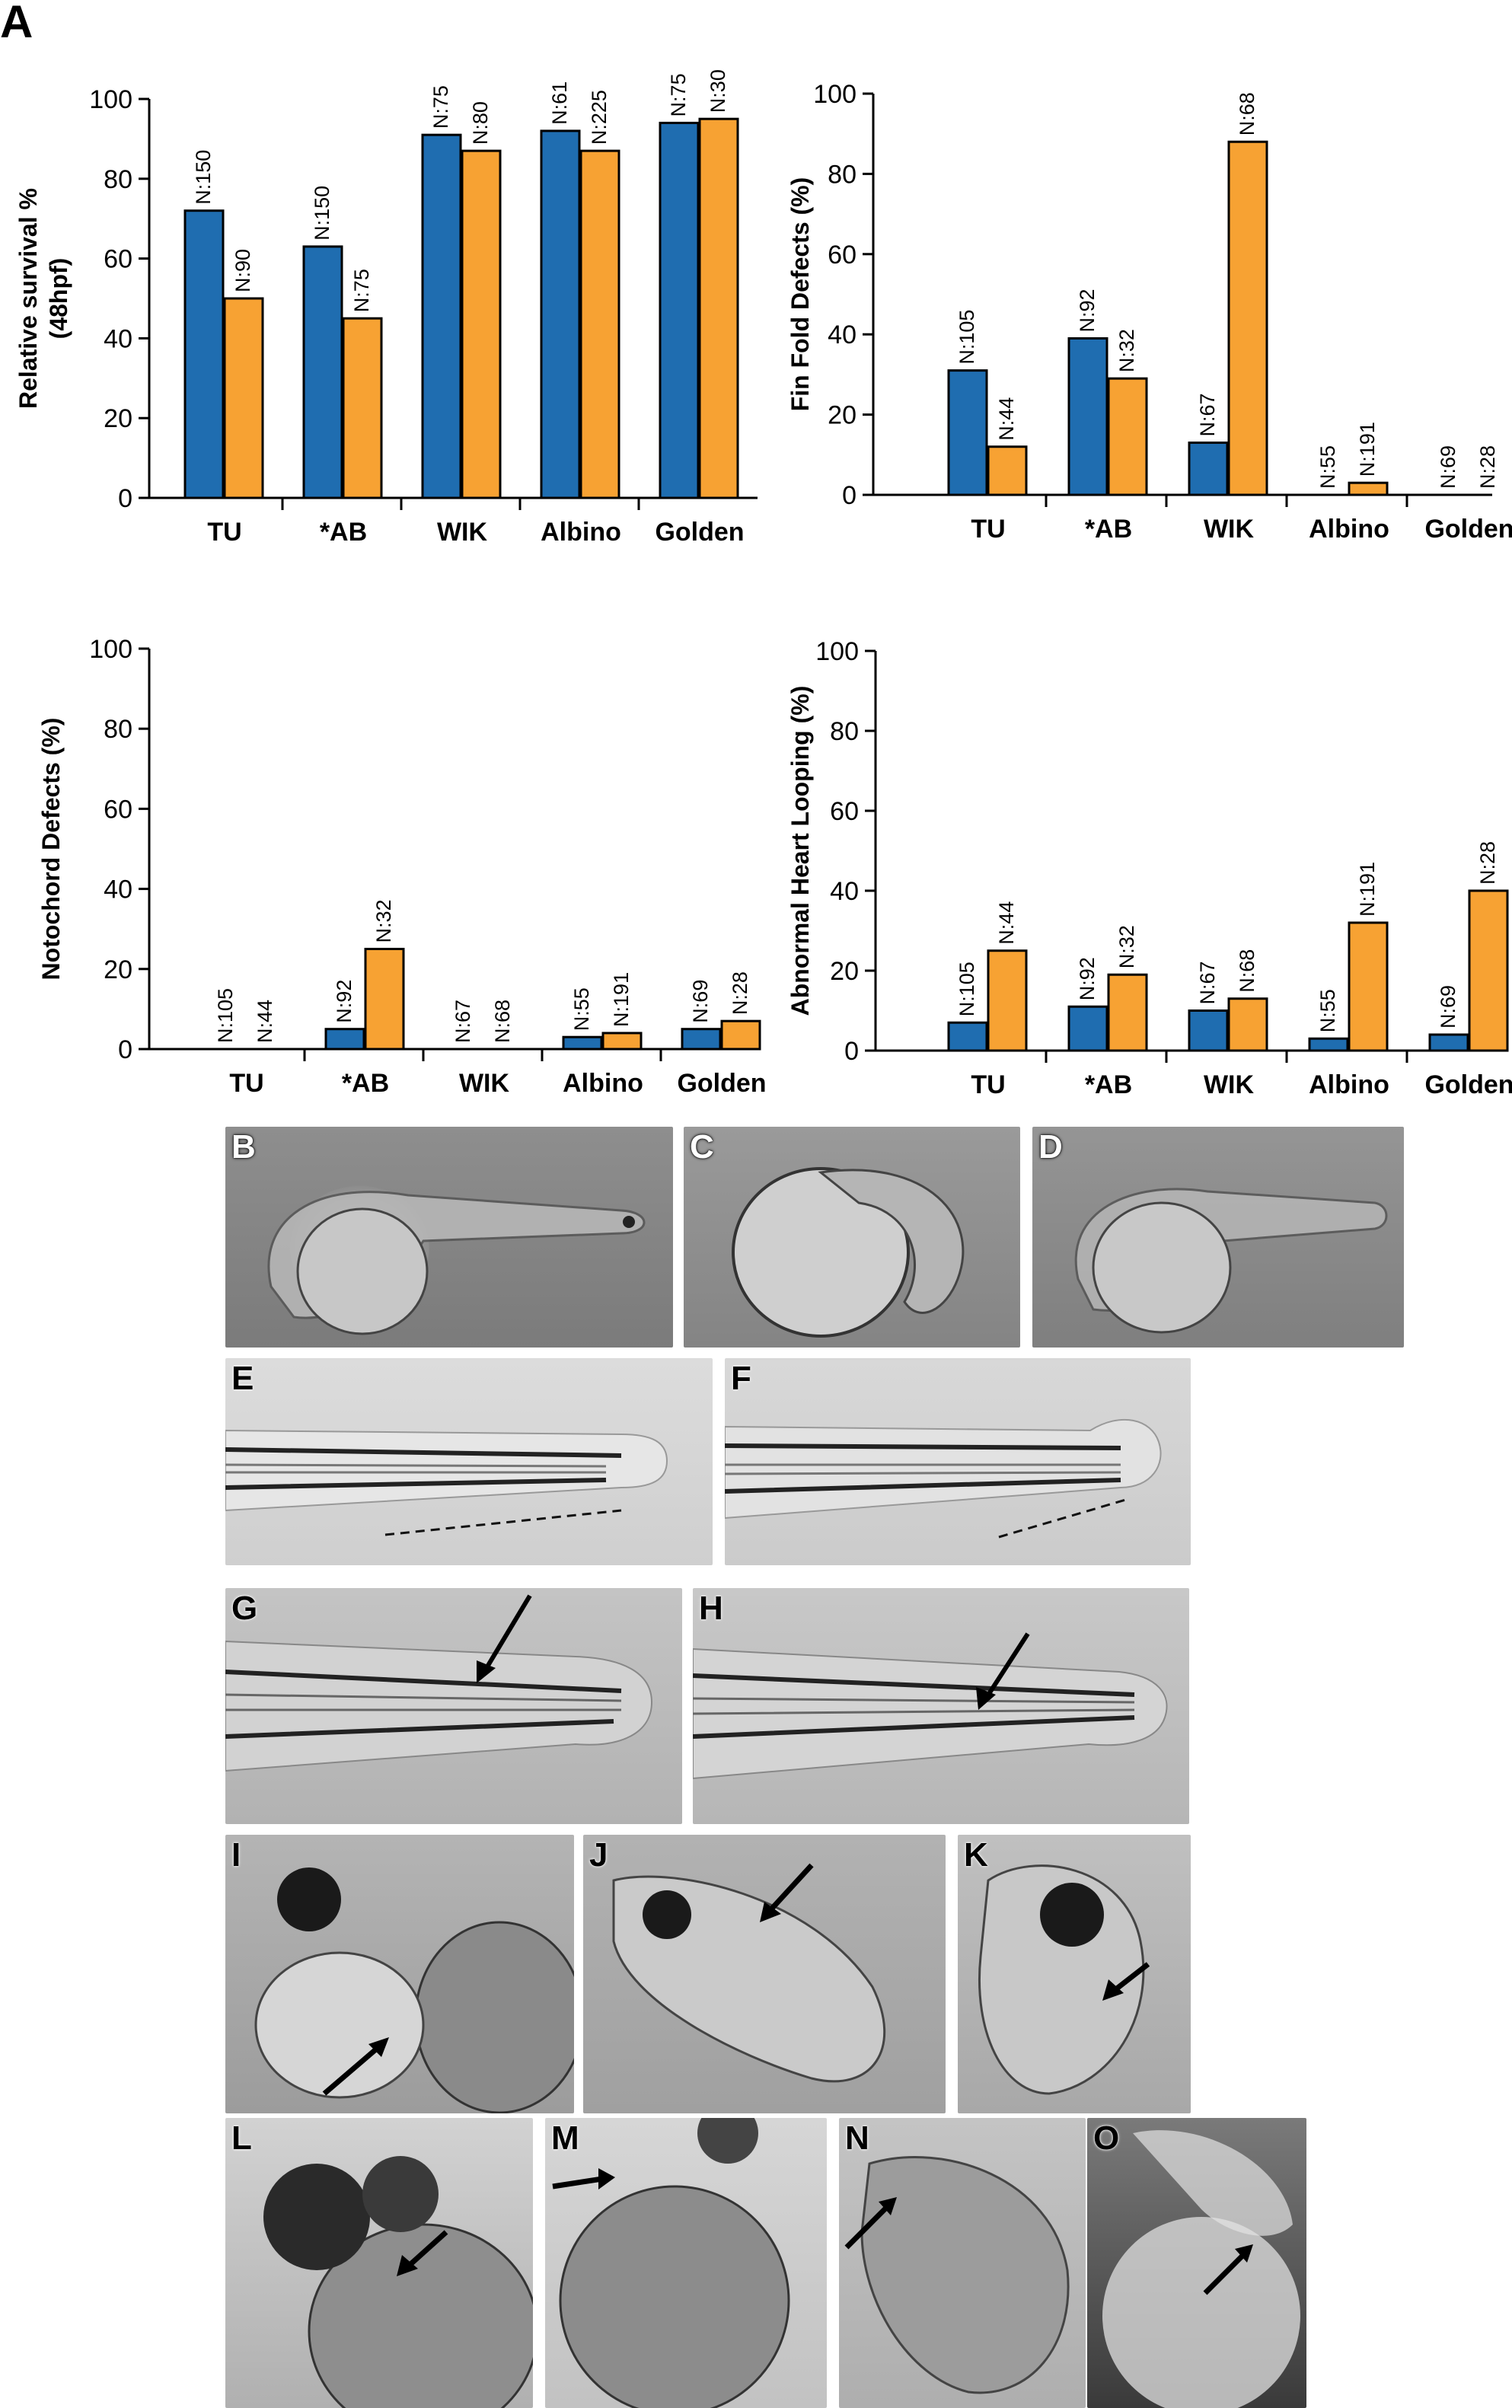 This screenshot has width=1512, height=2408. Describe the element at coordinates (1074, 1974) in the screenshot. I see `micrograph-k: K` at that location.